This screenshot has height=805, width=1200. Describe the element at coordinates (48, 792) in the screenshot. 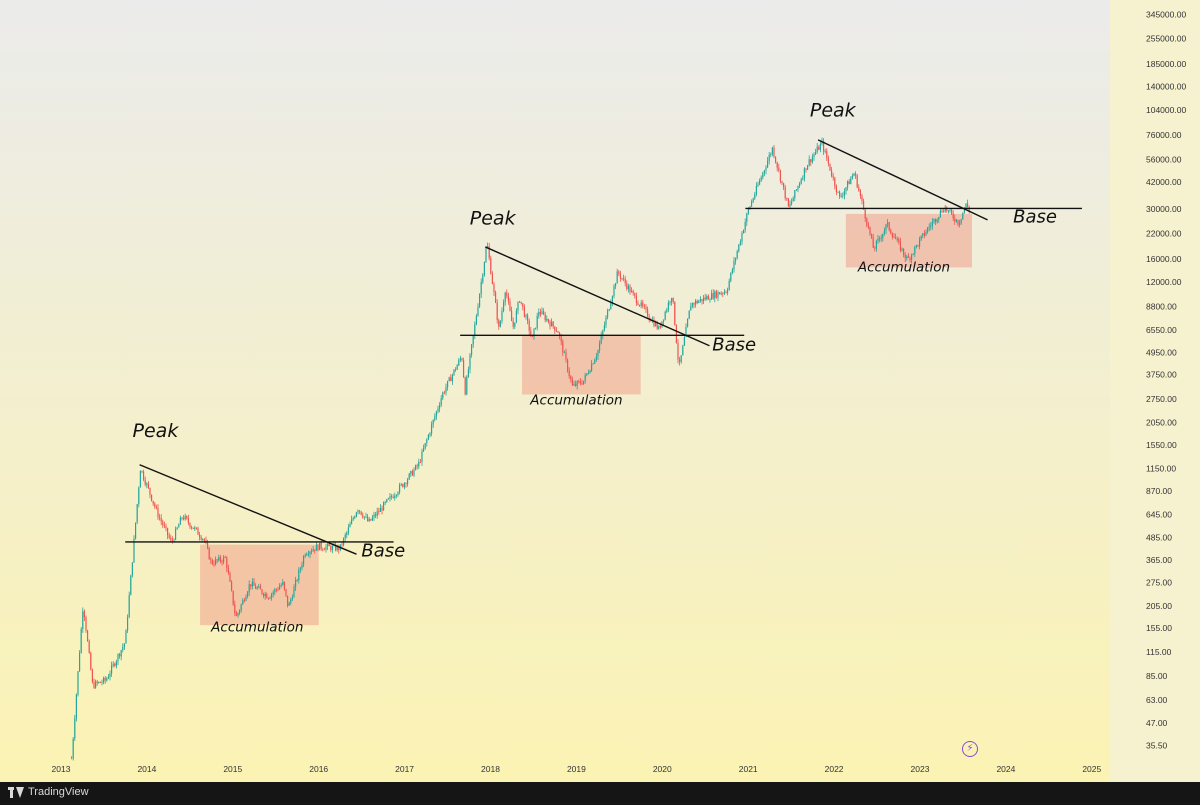

I see `tradingview-logo: TradingView` at that location.